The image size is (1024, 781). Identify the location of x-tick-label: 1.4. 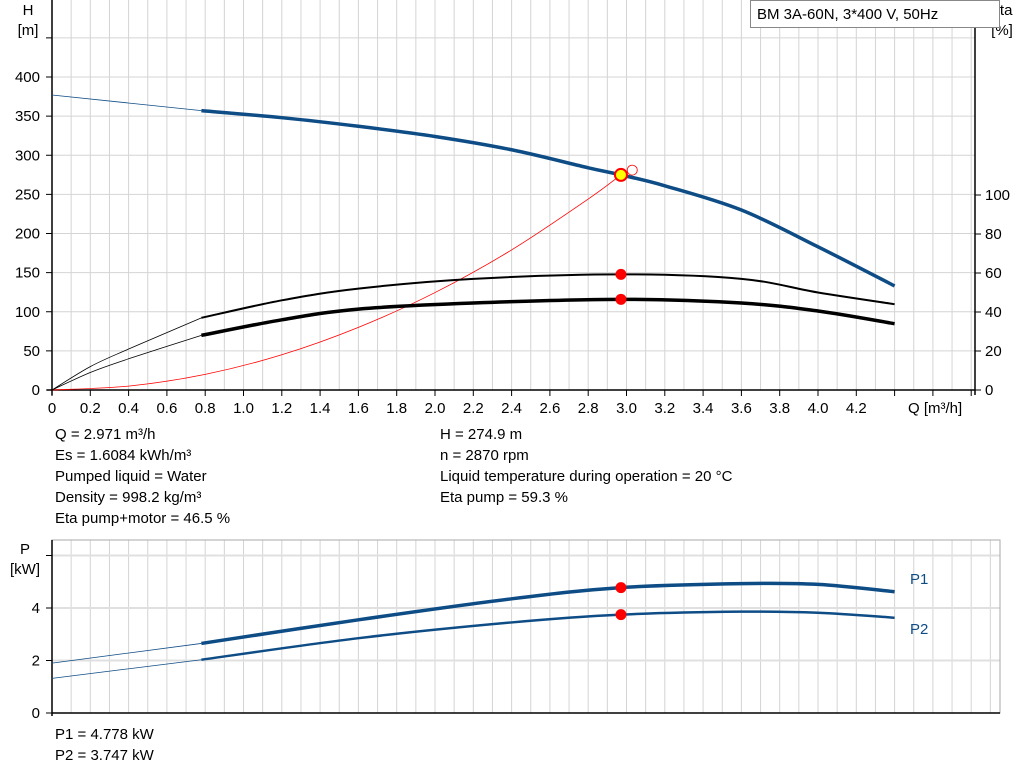
(320, 408).